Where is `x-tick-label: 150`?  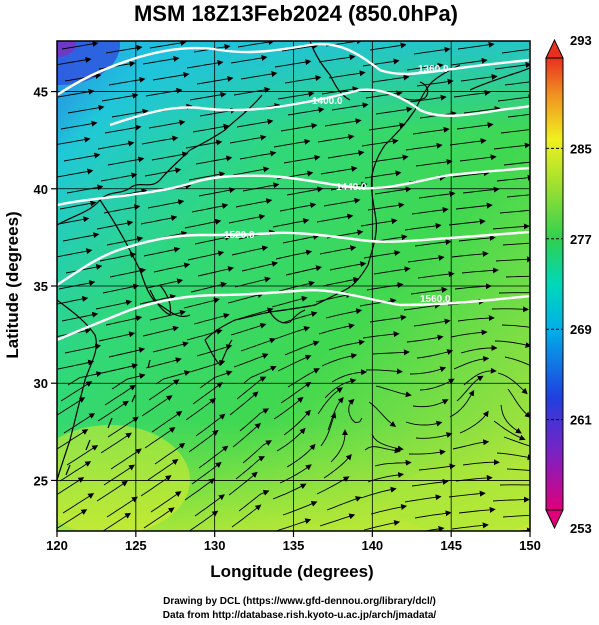 x-tick-label: 150 is located at coordinates (530, 545).